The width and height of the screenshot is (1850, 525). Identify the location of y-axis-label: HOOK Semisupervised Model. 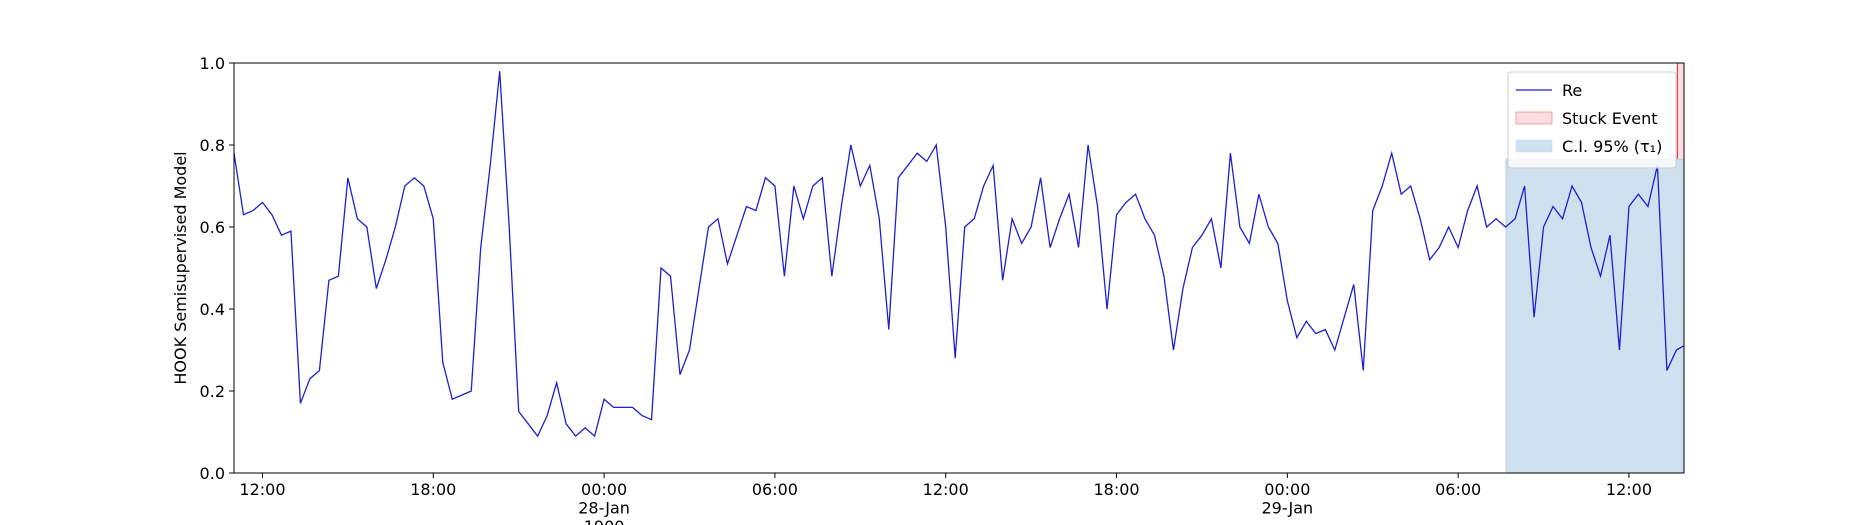
(180, 267).